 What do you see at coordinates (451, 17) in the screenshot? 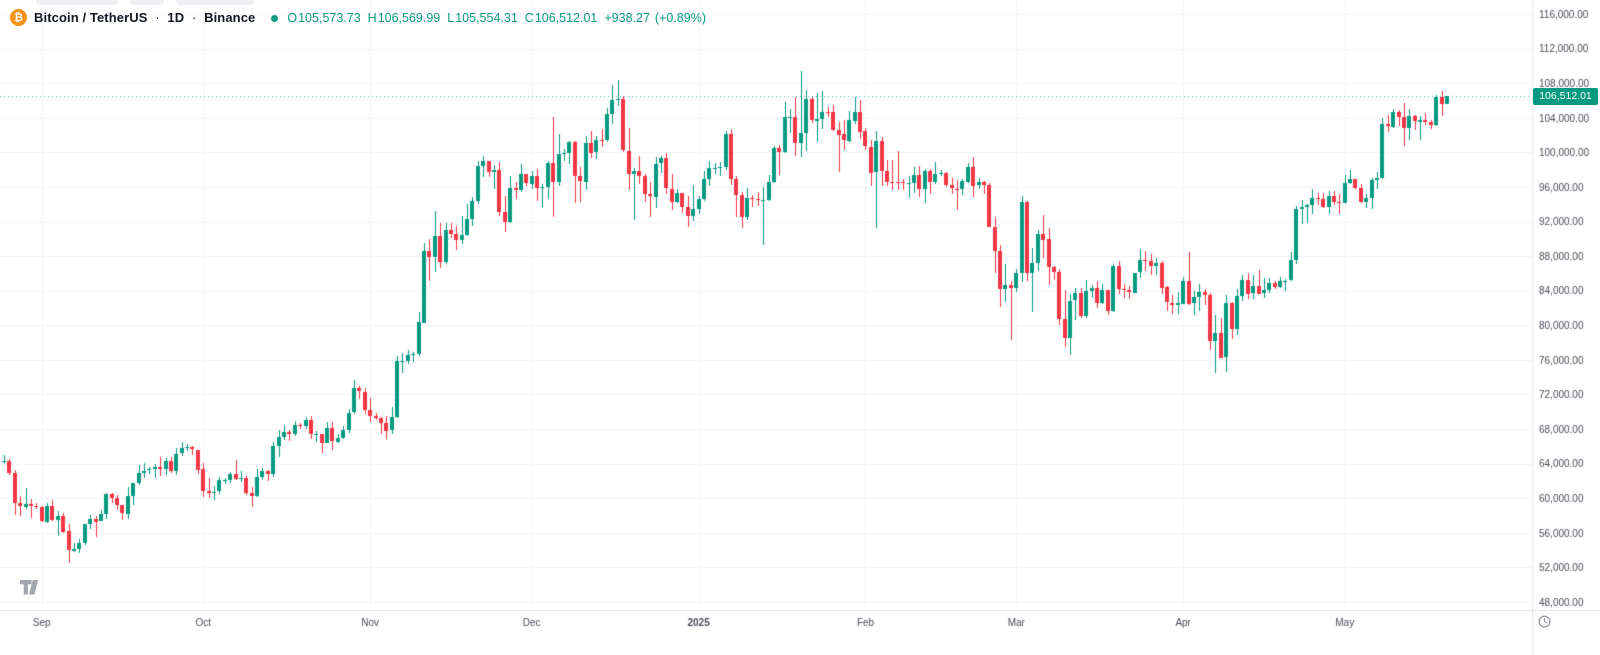
I see `low-label: L` at bounding box center [451, 17].